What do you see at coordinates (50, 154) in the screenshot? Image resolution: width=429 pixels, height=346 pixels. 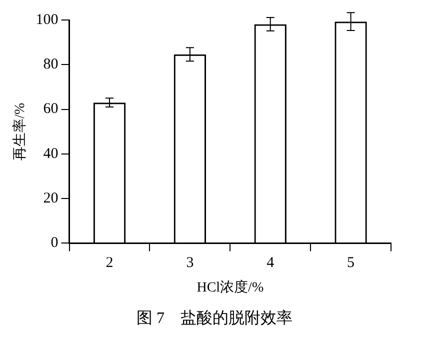 I see `y-tick-label: 40` at bounding box center [50, 154].